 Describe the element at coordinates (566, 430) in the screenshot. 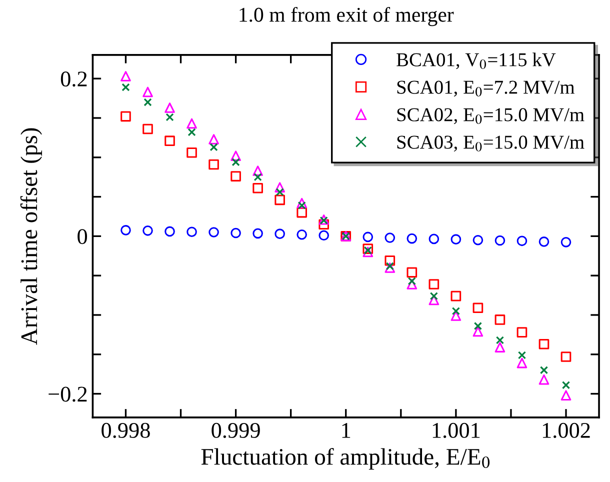

I see `x-tick-label: 1.002` at that location.